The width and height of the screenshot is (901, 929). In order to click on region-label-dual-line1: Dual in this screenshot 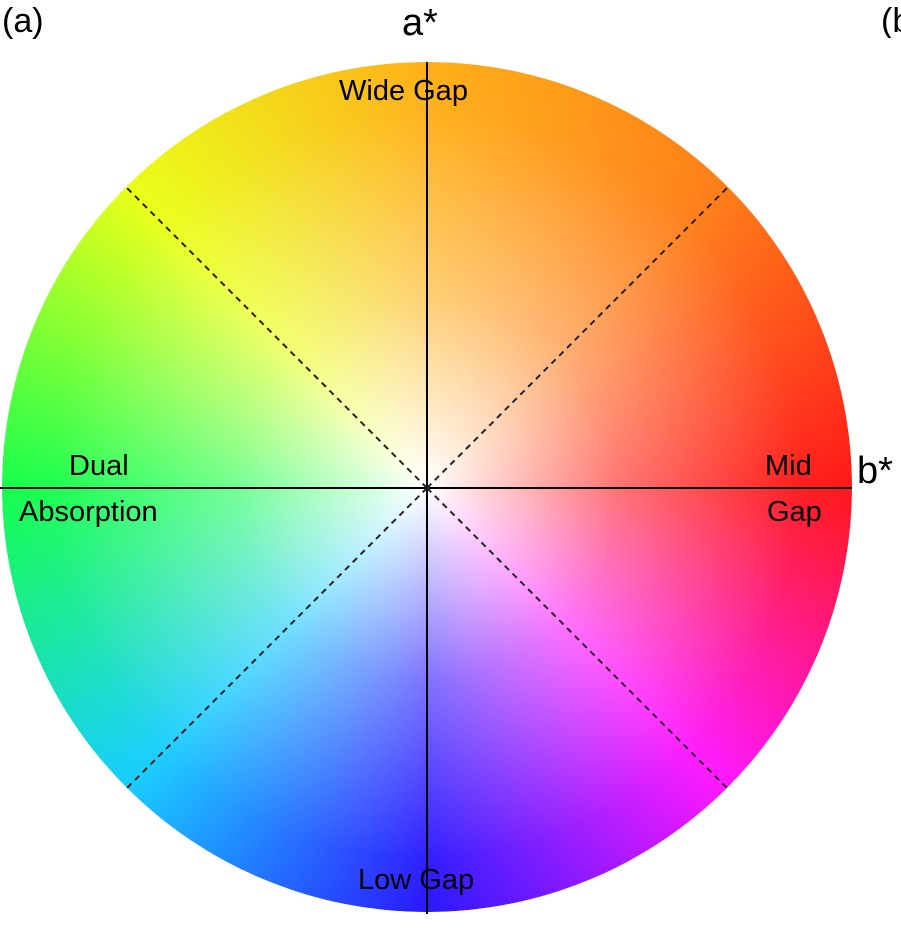, I will do `click(99, 466)`.